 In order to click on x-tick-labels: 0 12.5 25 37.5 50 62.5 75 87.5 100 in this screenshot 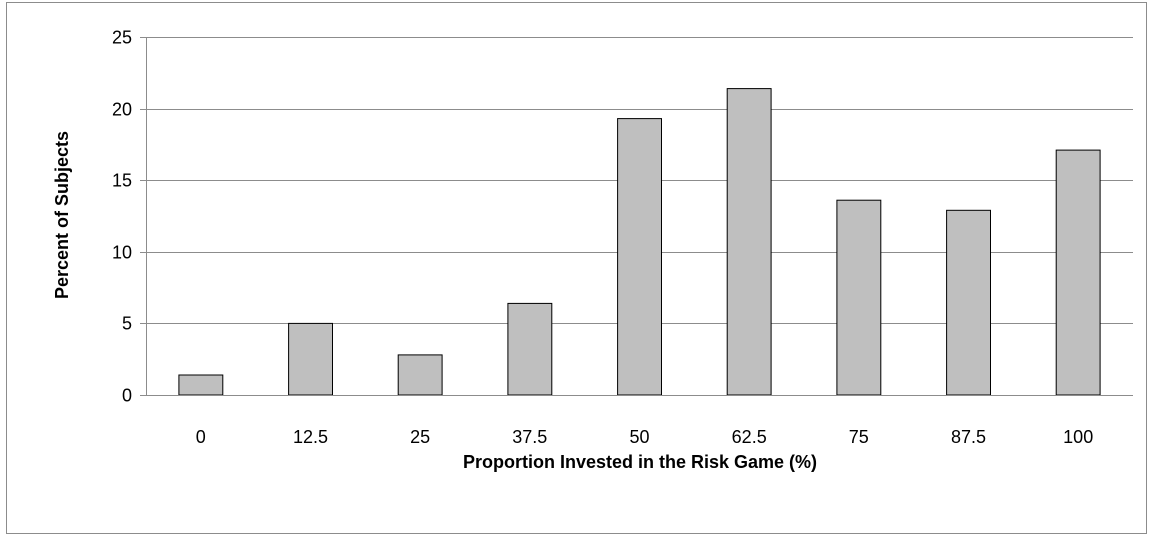, I will do `click(644, 437)`.